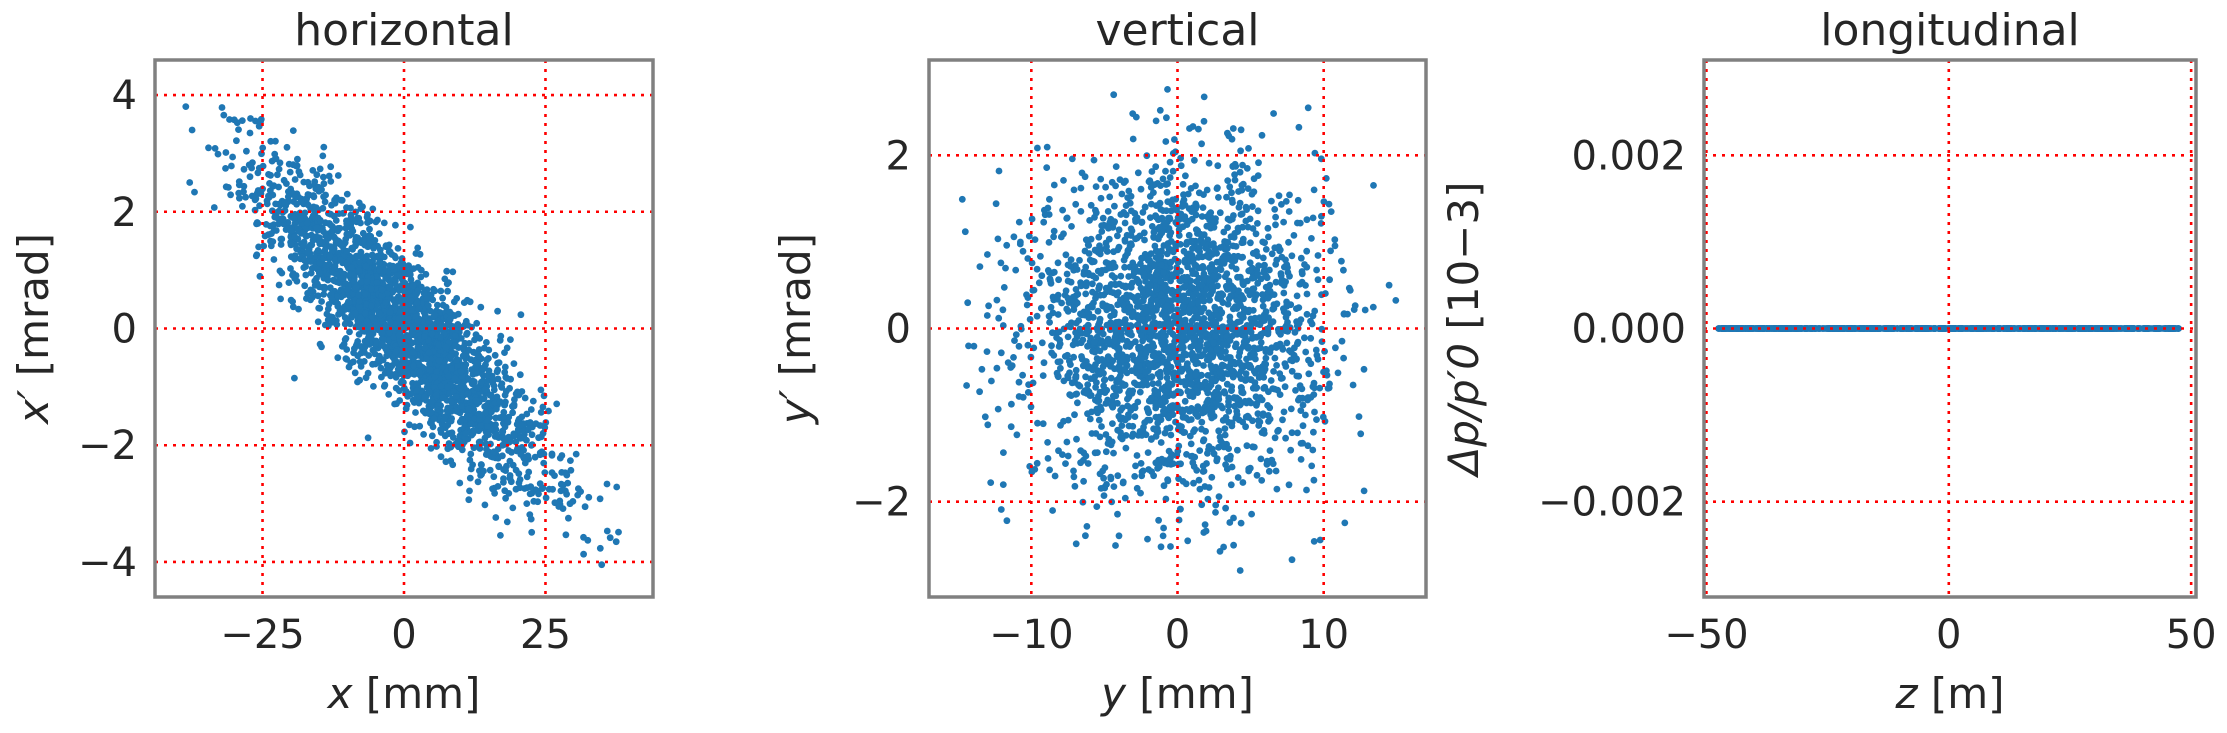 The image size is (2227, 733). I want to click on x-tick-label: −25, so click(262, 635).